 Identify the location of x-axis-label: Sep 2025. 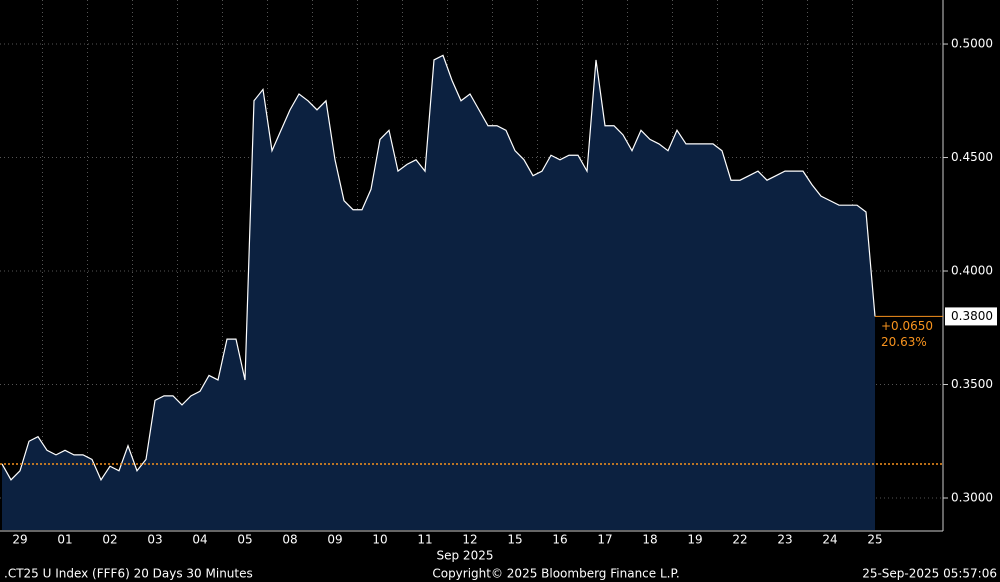
(465, 556).